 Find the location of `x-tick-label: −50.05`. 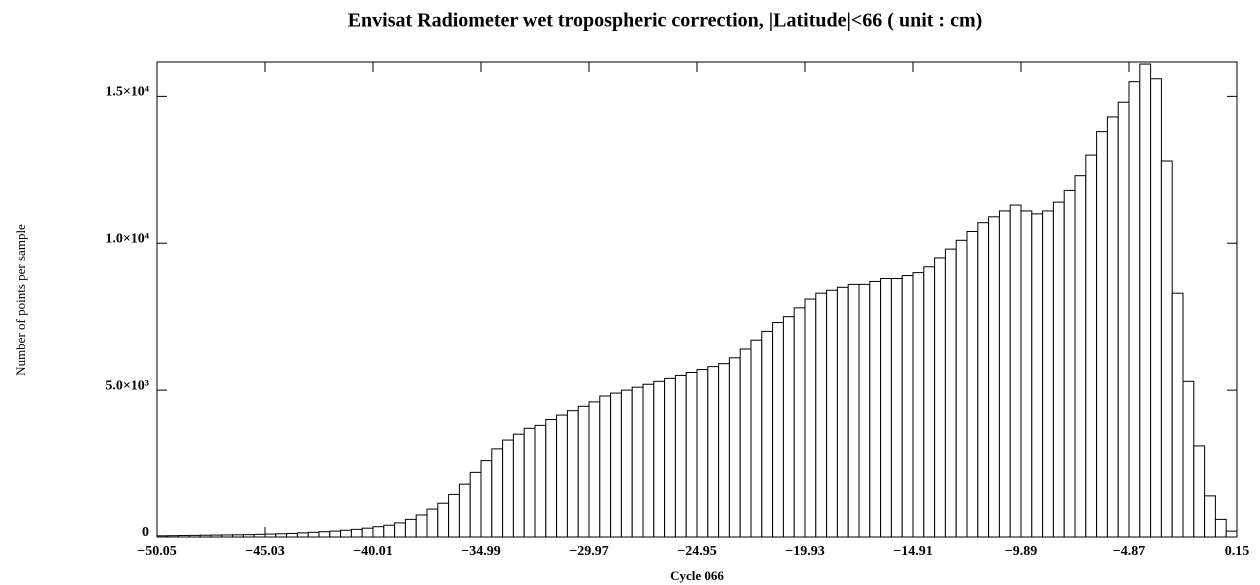

x-tick-label: −50.05 is located at coordinates (156, 551).